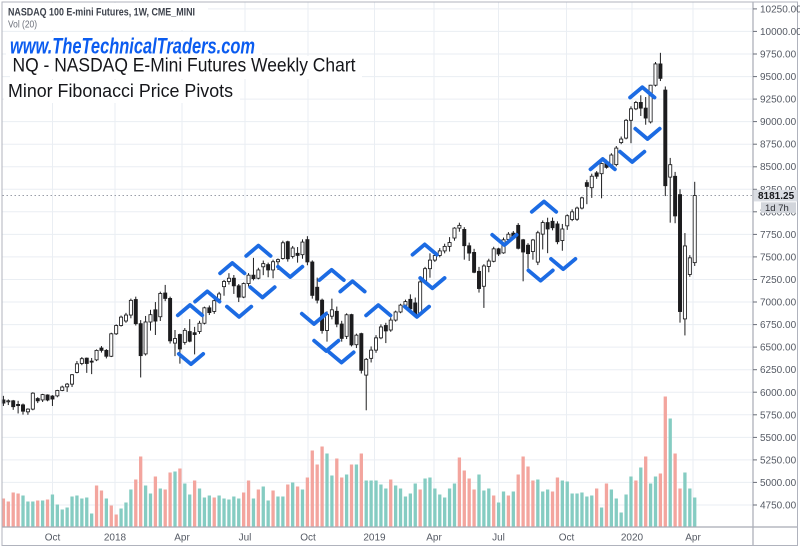 This screenshot has height=549, width=800. I want to click on svg-text: 10000.00, so click(780, 32).